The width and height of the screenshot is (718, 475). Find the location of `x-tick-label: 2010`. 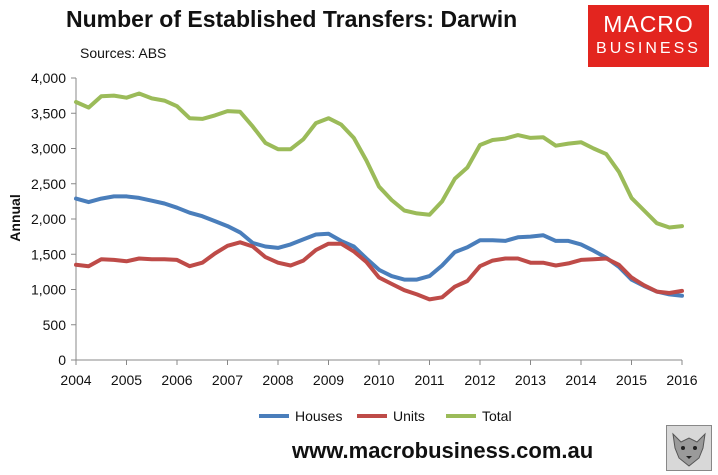

x-tick-label: 2010 is located at coordinates (378, 380).